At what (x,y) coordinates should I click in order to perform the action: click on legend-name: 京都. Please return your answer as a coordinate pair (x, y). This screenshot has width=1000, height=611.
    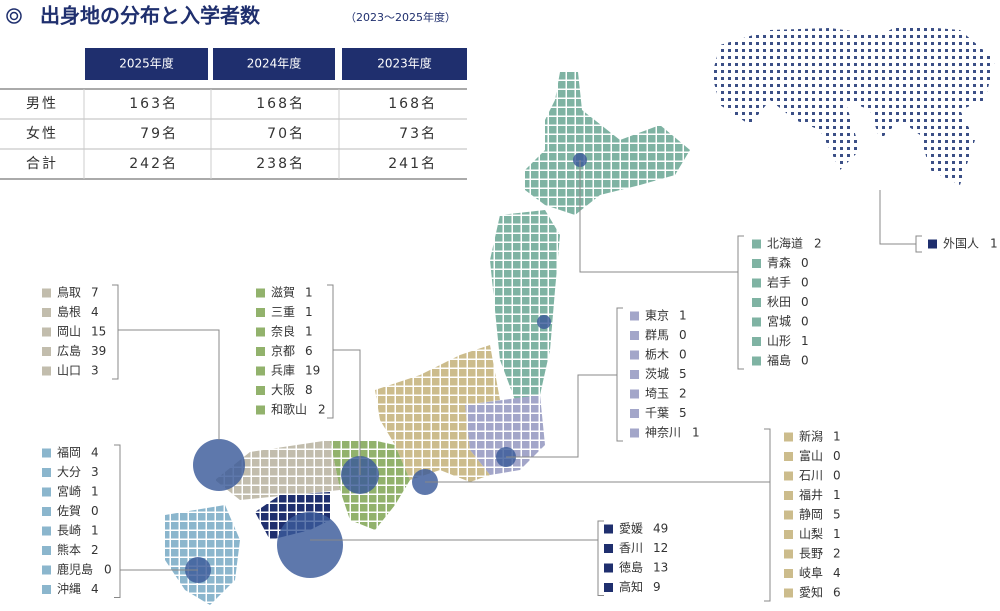
    Looking at the image, I should click on (283, 351).